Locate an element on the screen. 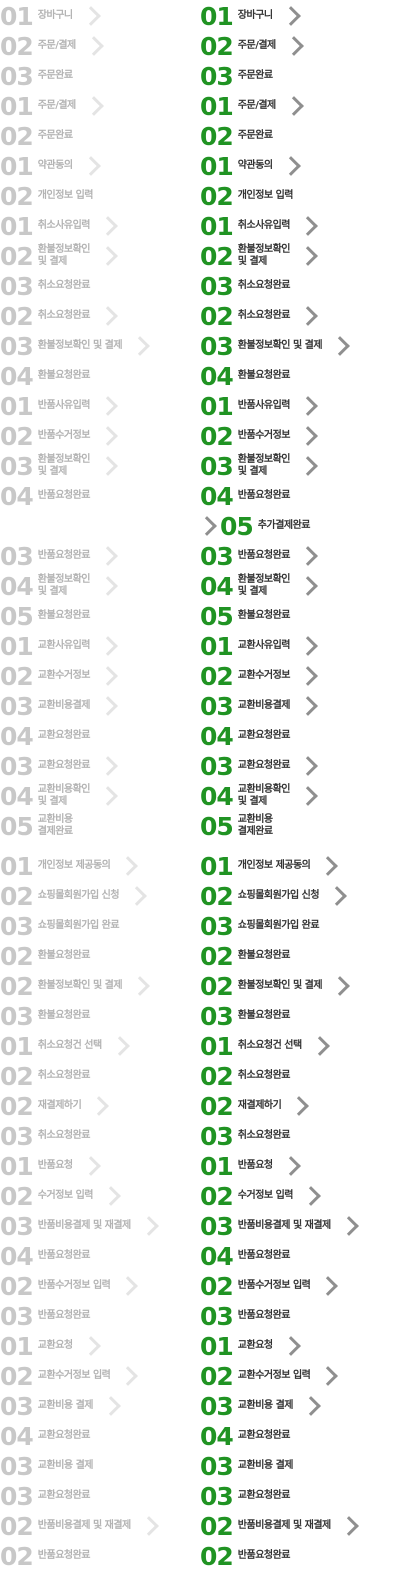 Image resolution: width=400 pixels, height=1571 pixels. active-step-27: 01 개인정보 제공동의 is located at coordinates (269, 866).